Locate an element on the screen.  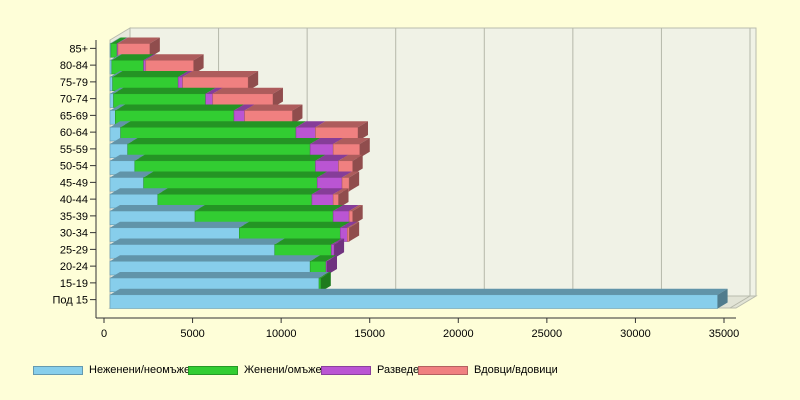
x-tick-label-0: 0 is located at coordinates (104, 334).